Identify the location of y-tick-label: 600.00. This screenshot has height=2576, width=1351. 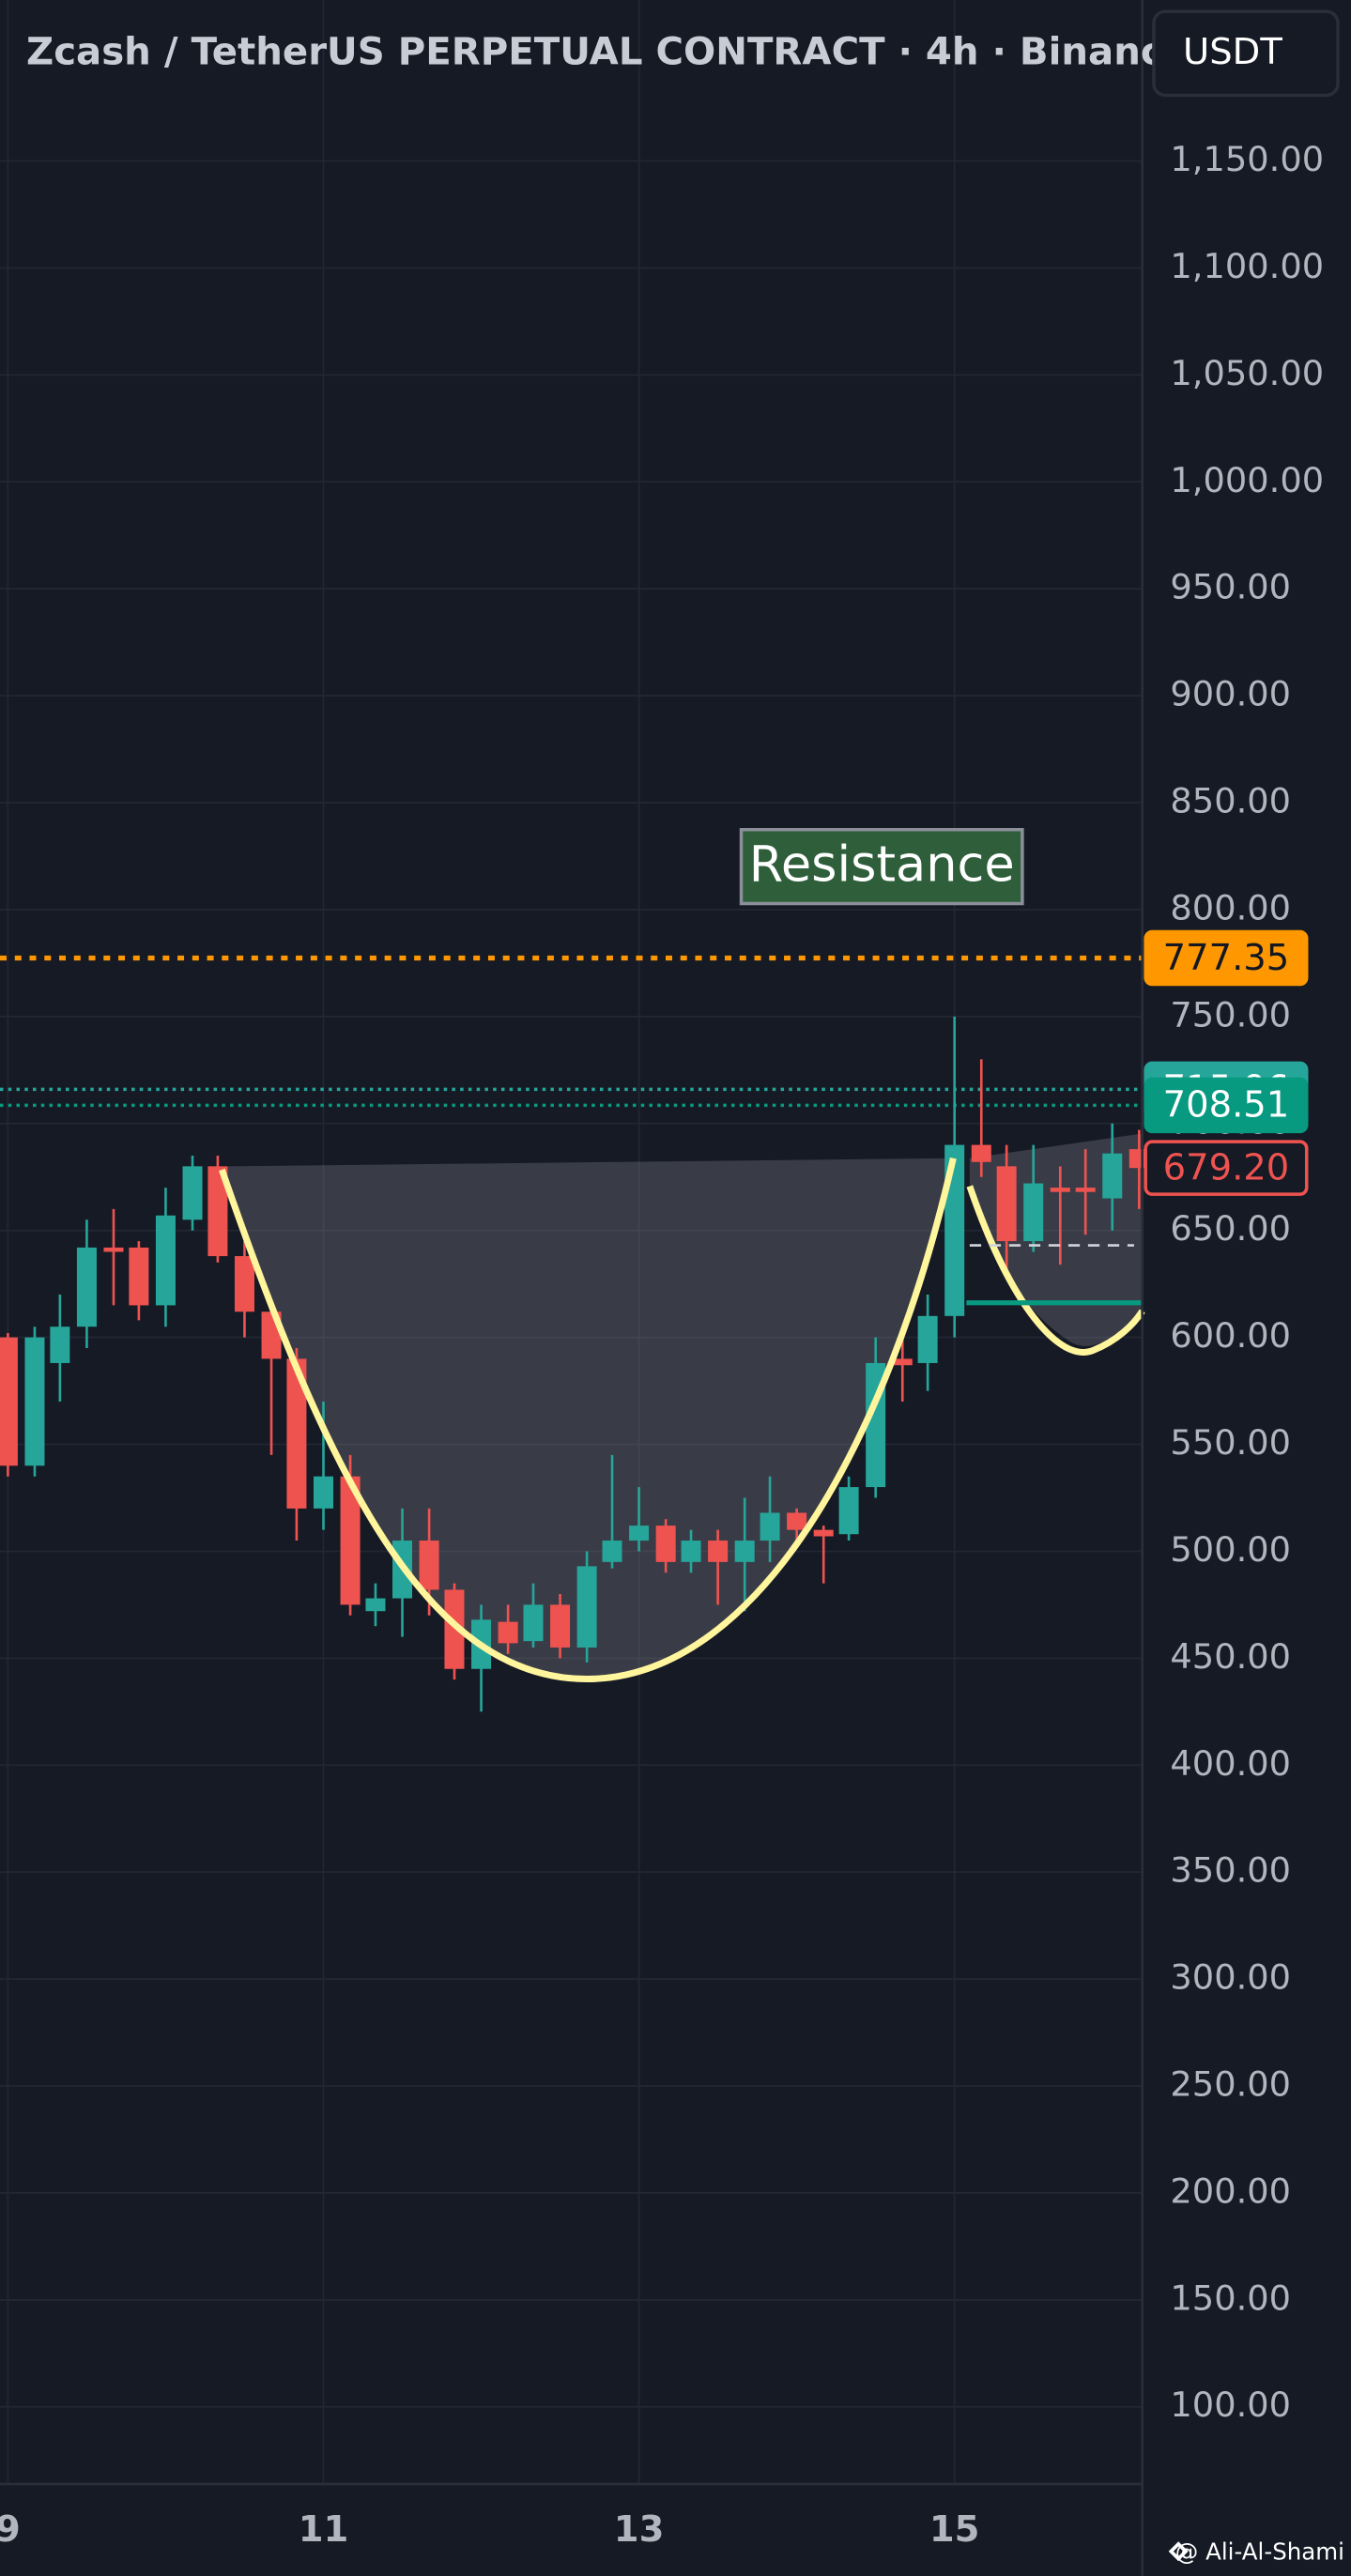
(1230, 1335).